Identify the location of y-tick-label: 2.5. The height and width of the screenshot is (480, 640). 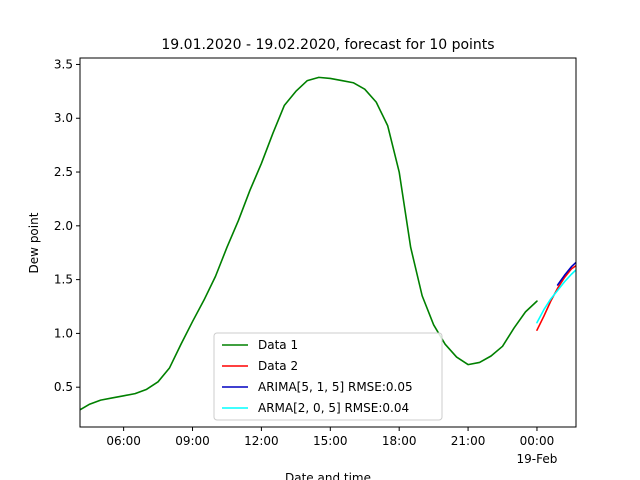
(63, 172).